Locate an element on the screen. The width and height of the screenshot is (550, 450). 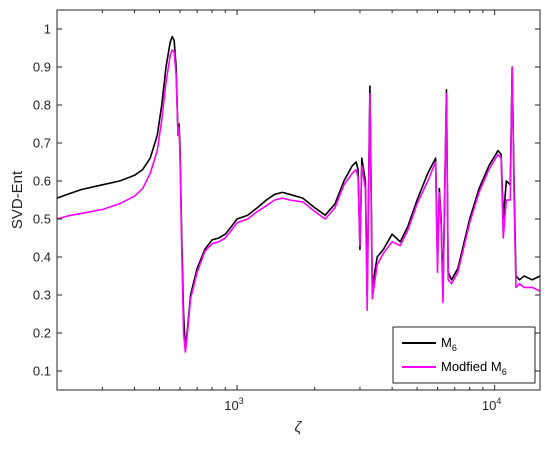
y-tick-label: 0.7 is located at coordinates (42, 143).